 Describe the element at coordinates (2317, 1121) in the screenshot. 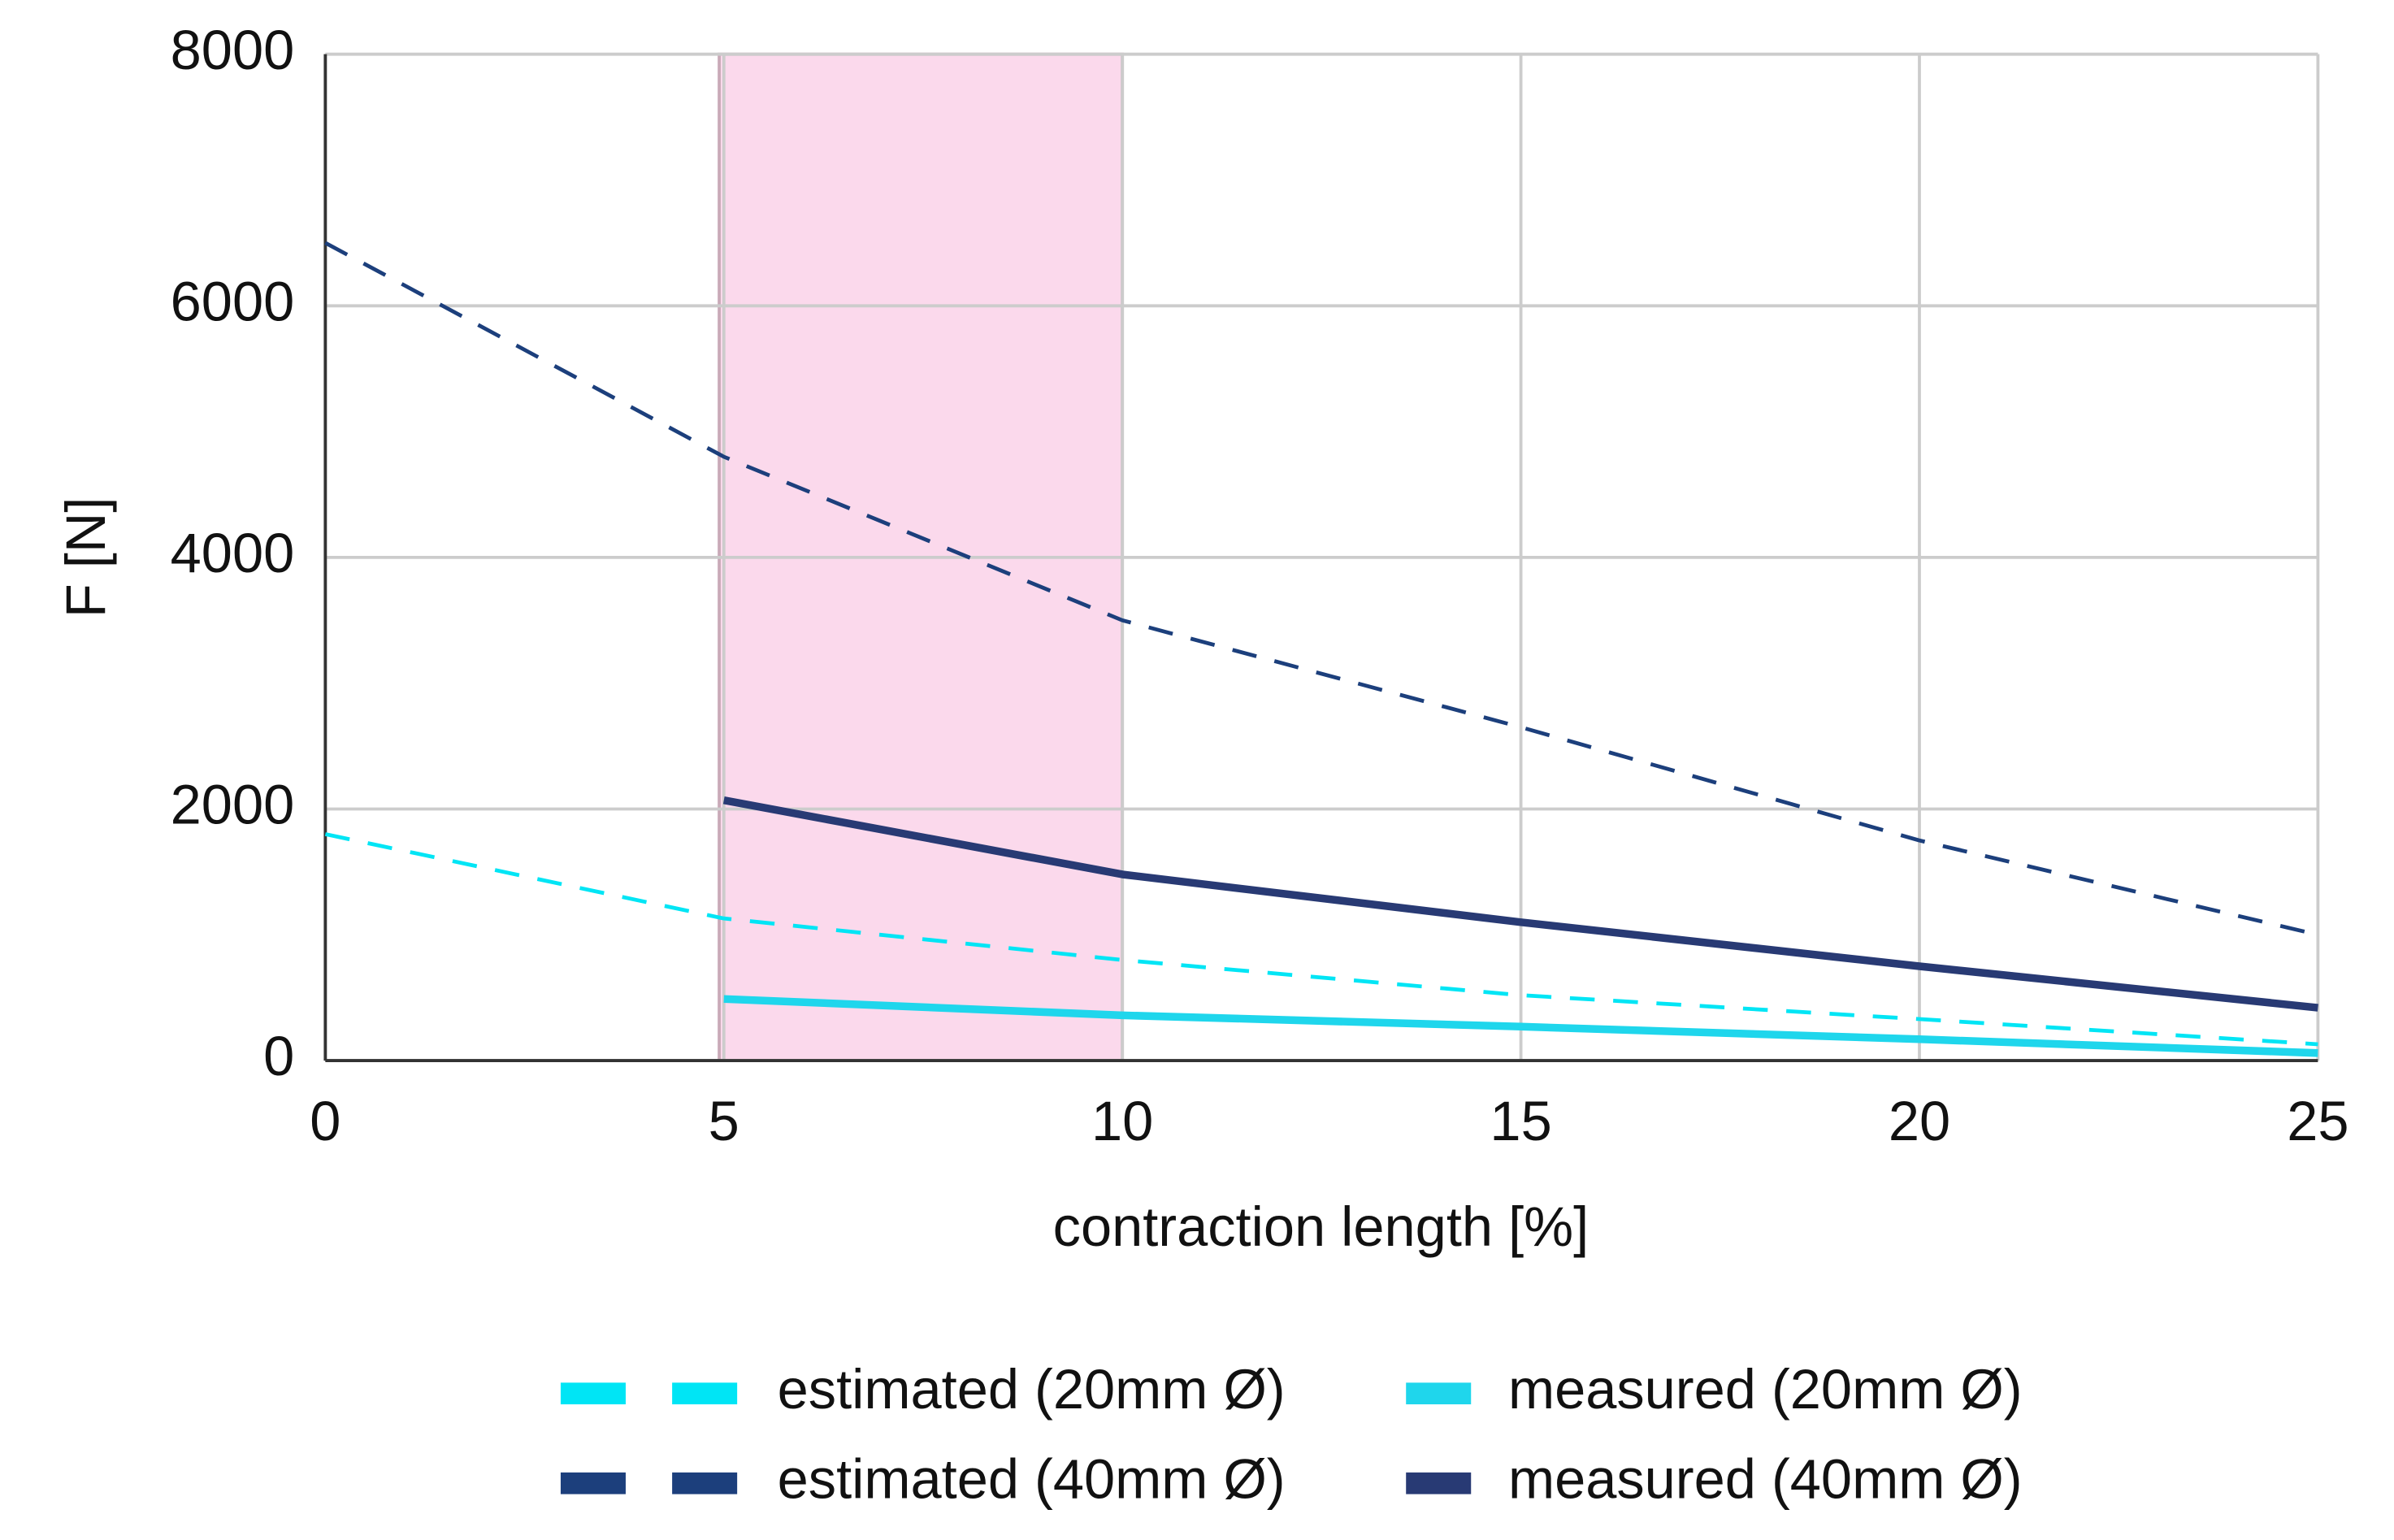

I see `x-tick-label: 25` at that location.